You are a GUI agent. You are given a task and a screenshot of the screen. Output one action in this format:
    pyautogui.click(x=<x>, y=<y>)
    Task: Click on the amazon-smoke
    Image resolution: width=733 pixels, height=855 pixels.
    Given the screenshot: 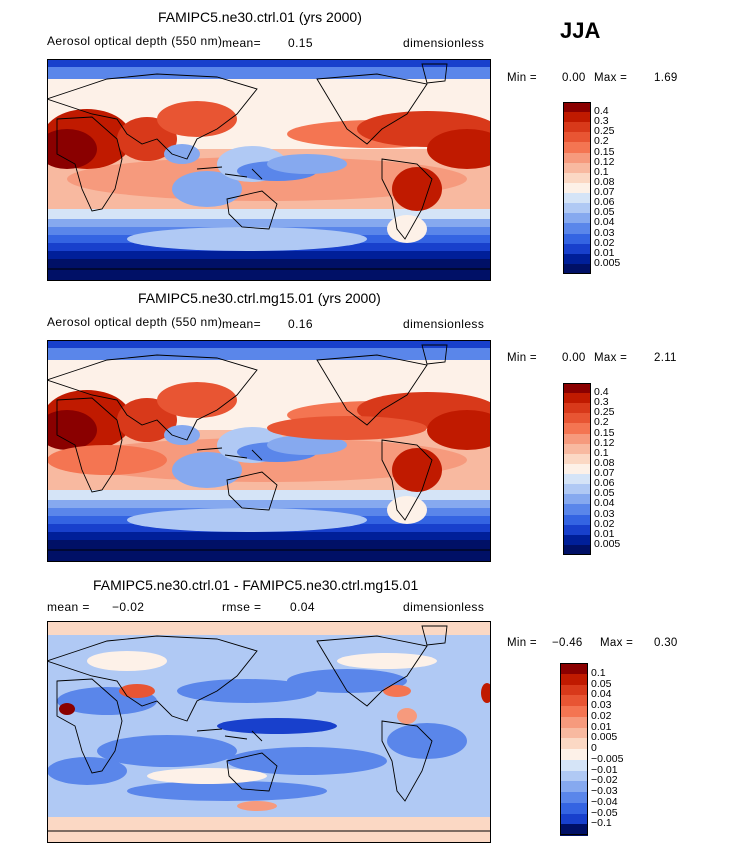 What is the action you would take?
    pyautogui.click(x=417, y=189)
    